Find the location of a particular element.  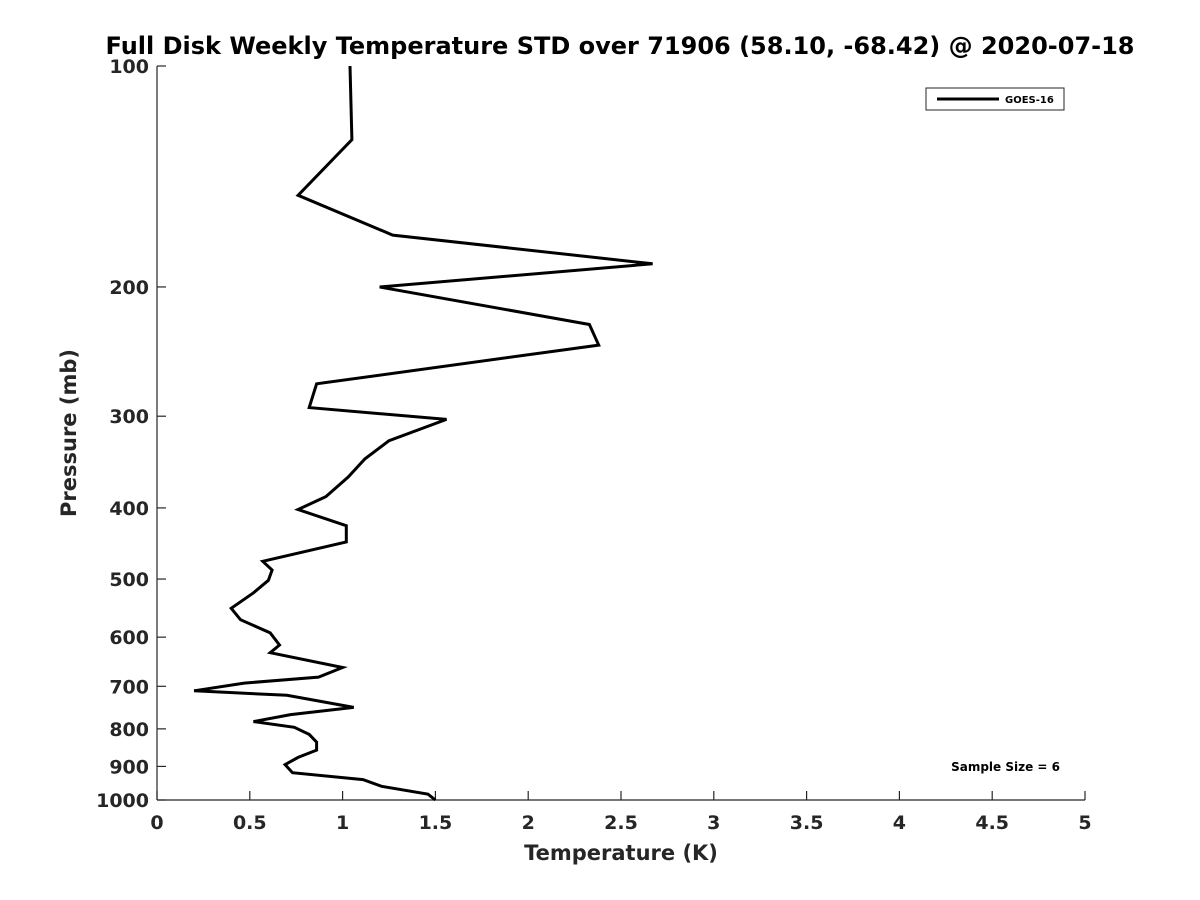

x-tick-label: 1 is located at coordinates (342, 823).